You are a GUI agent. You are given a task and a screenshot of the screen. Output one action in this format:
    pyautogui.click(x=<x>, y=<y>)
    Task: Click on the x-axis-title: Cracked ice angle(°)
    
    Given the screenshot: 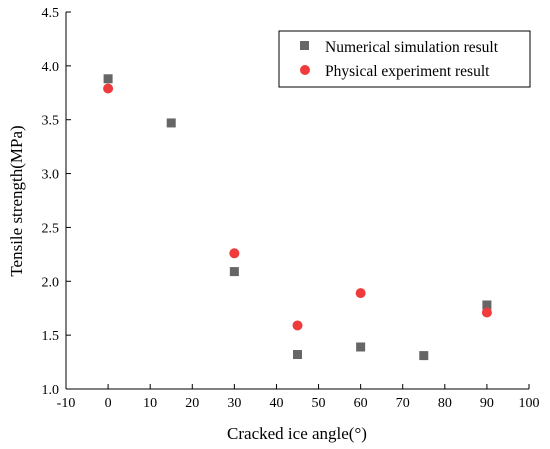 What is the action you would take?
    pyautogui.click(x=297, y=433)
    